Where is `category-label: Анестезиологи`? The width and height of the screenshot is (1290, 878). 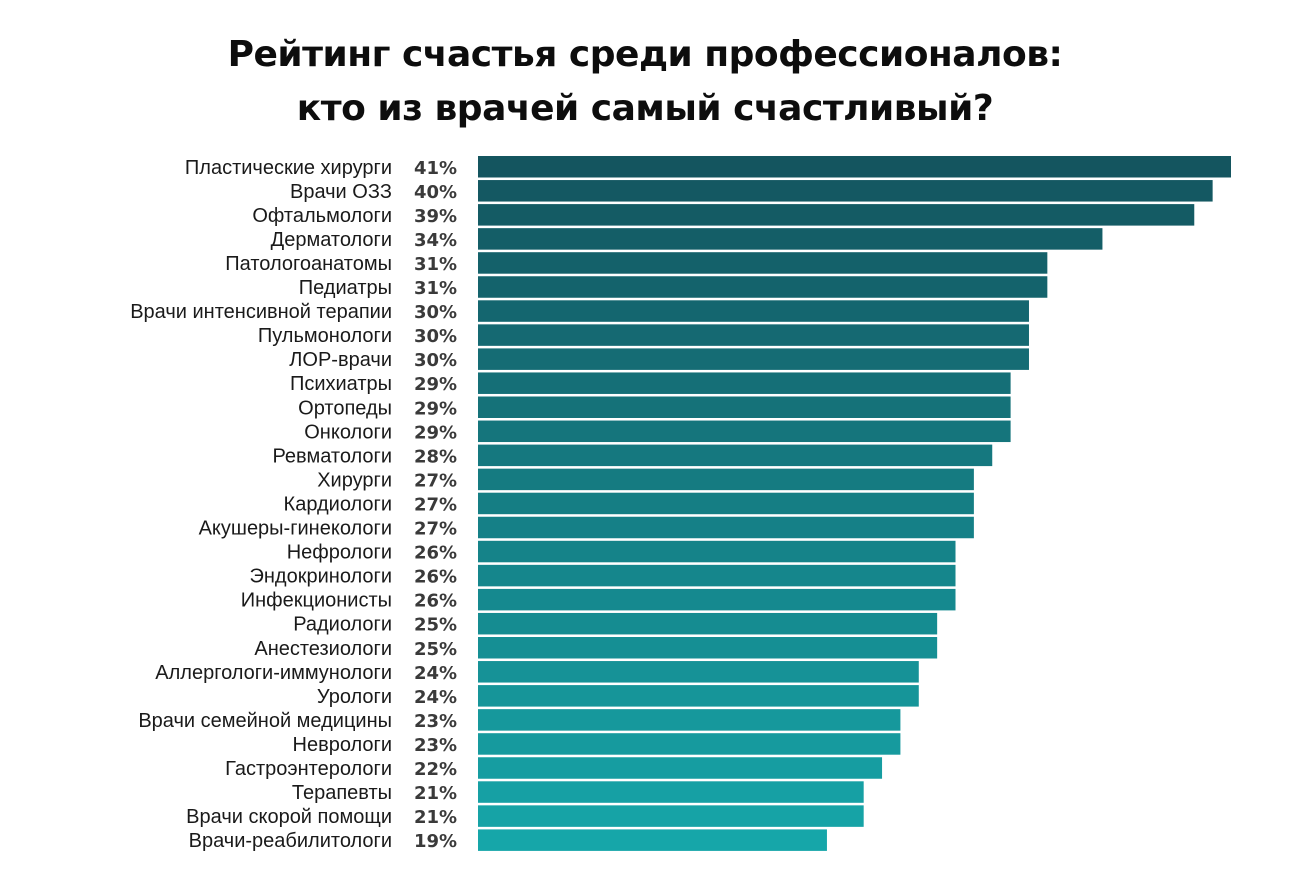
category-label: Анестезиологи is located at coordinates (323, 649).